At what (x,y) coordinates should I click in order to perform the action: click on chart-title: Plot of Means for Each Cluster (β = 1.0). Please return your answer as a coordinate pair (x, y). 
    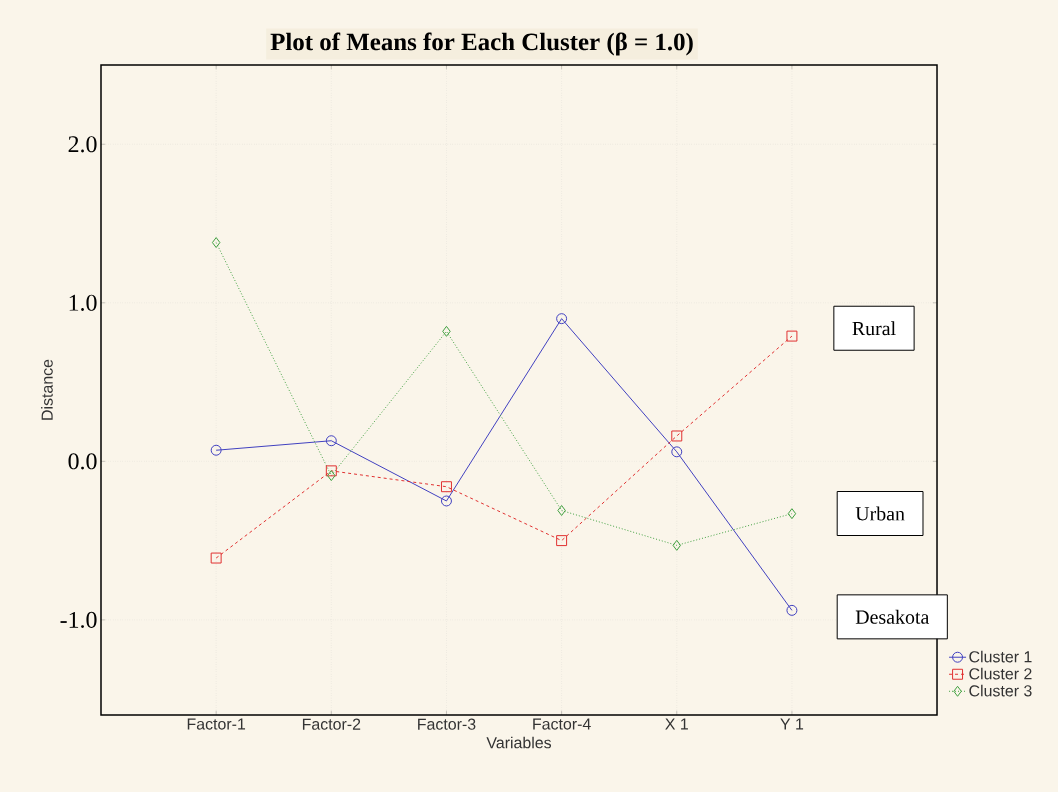
    Looking at the image, I should click on (481, 44).